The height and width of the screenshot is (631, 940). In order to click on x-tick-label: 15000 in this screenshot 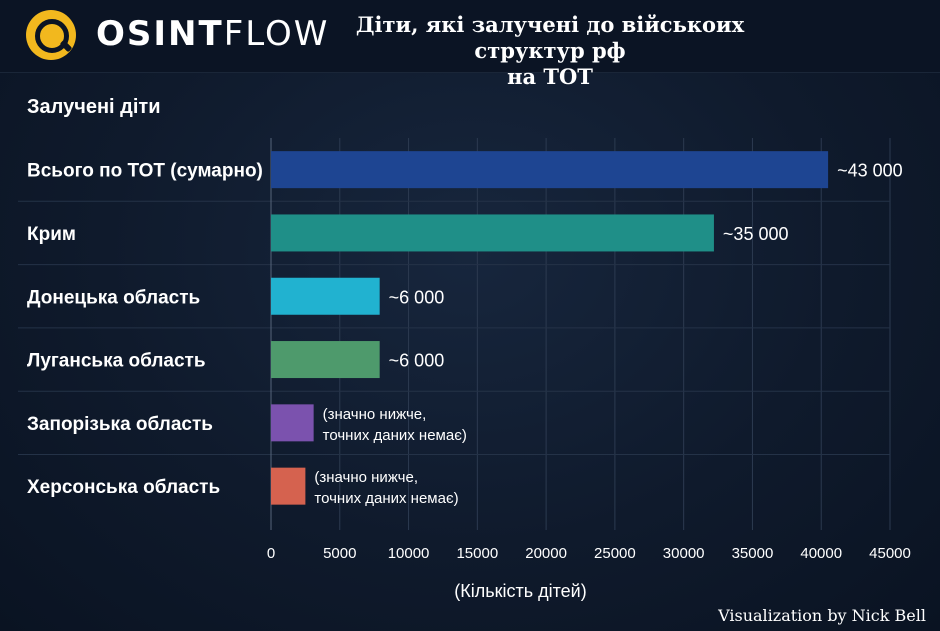, I will do `click(477, 553)`.